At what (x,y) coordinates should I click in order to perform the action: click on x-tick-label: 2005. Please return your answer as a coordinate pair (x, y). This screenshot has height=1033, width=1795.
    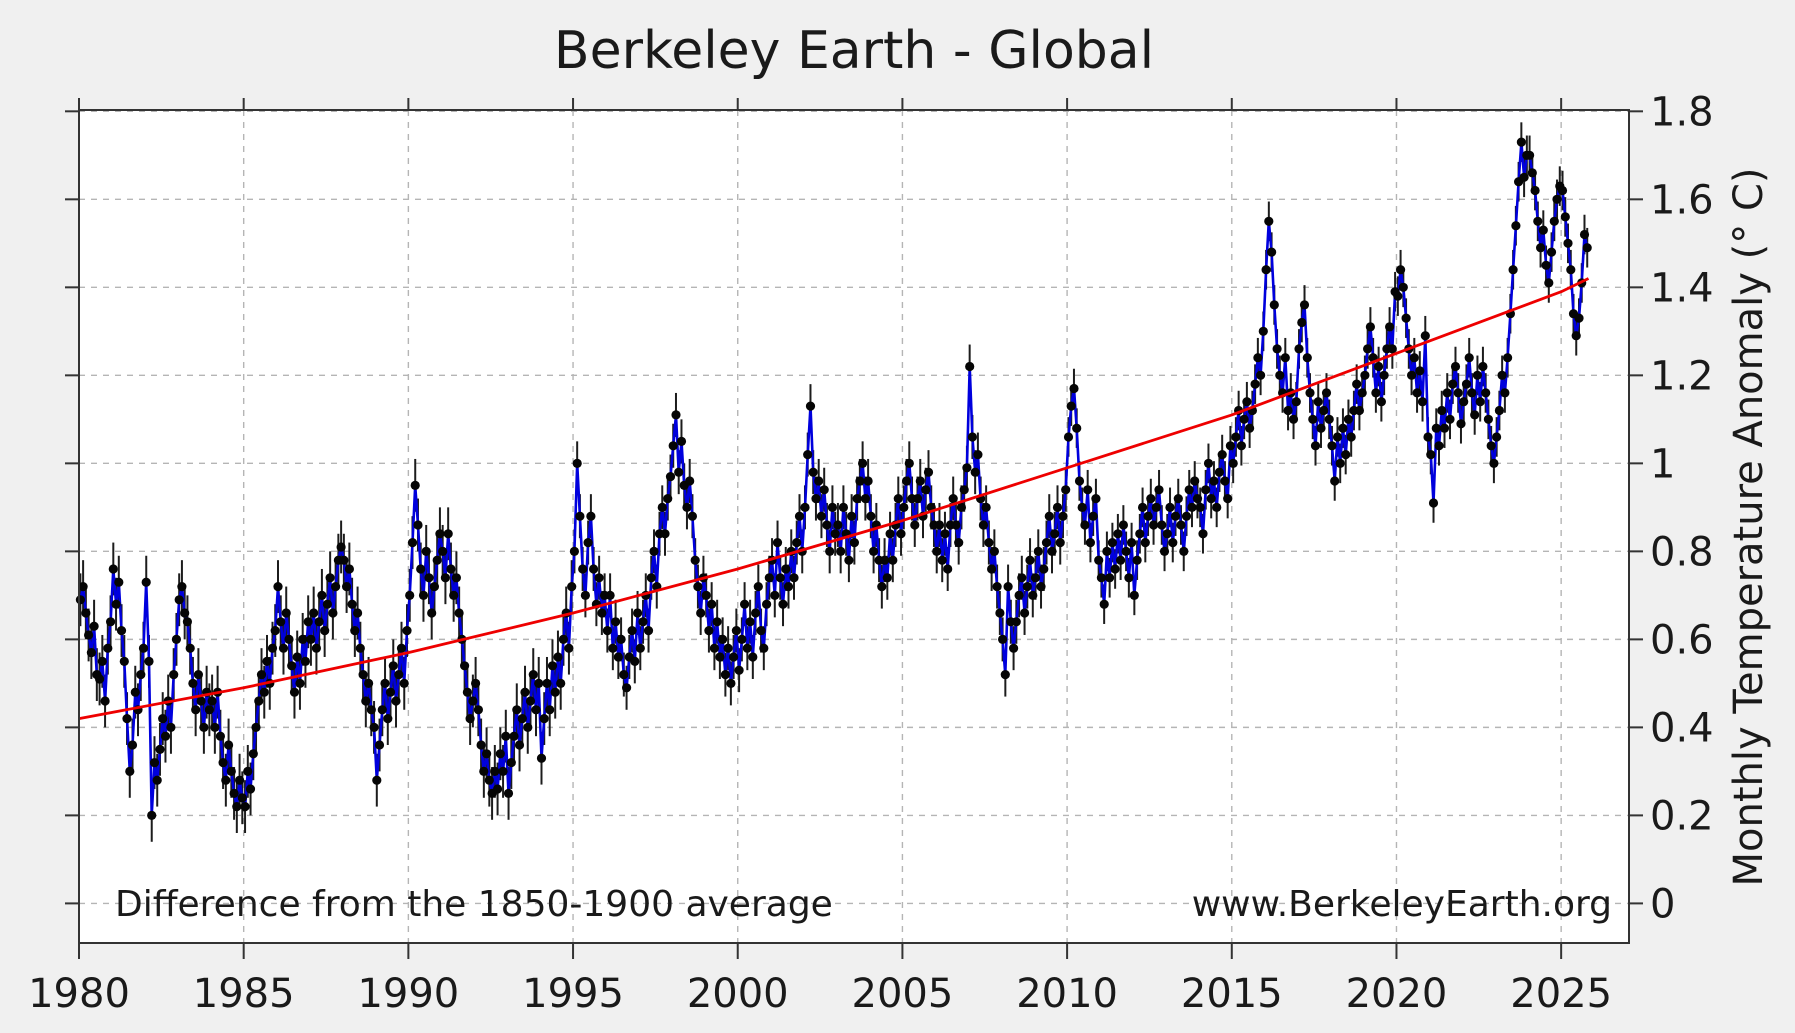
    Looking at the image, I should click on (903, 994).